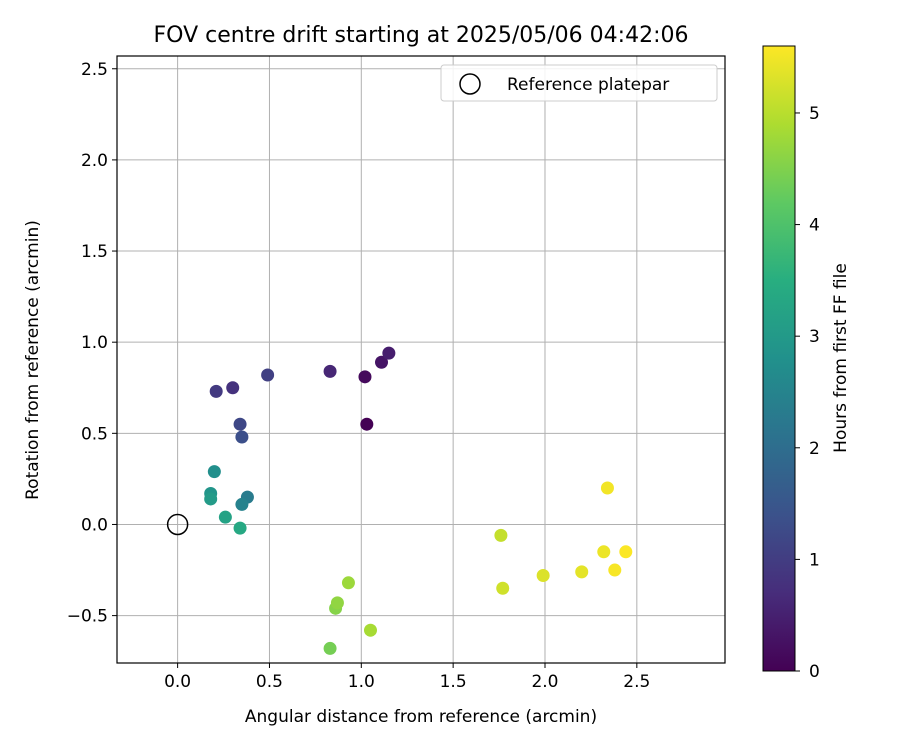 Image resolution: width=900 pixels, height=754 pixels. What do you see at coordinates (814, 560) in the screenshot?
I see `colorbar-tick-label: 1` at bounding box center [814, 560].